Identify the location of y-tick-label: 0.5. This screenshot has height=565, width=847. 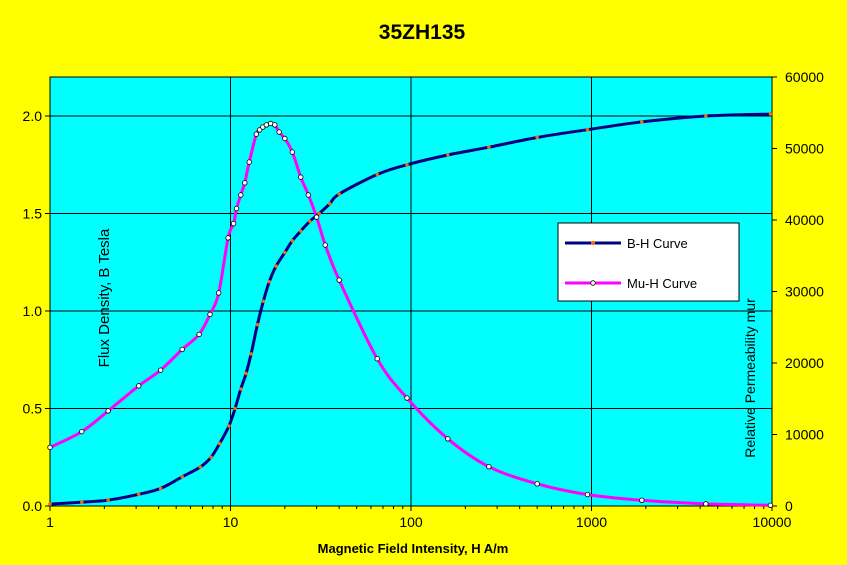
(33, 409).